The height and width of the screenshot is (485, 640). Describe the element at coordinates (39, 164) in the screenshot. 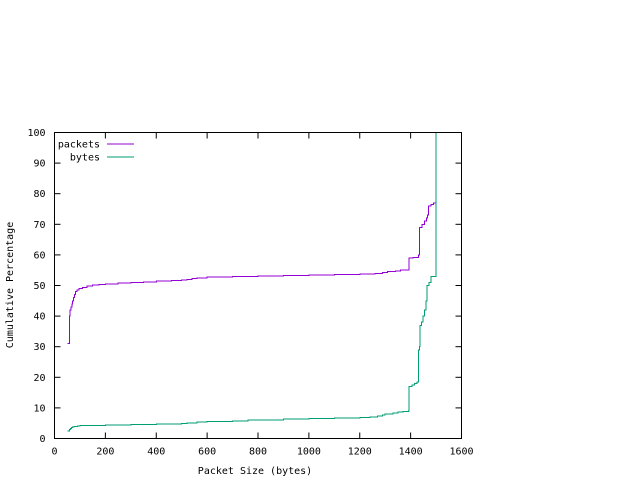

I see `y-tick-label: 90` at that location.